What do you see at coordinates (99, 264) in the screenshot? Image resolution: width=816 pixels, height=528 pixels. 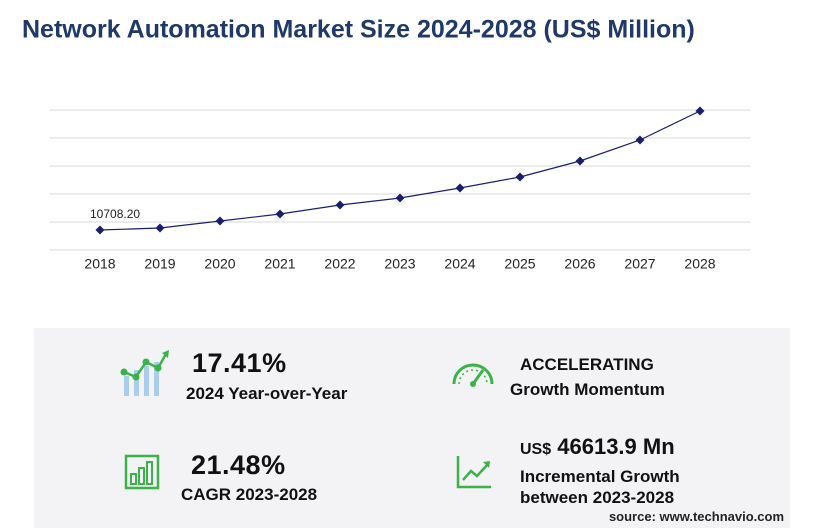 I see `x-tick-label: 2018` at bounding box center [99, 264].